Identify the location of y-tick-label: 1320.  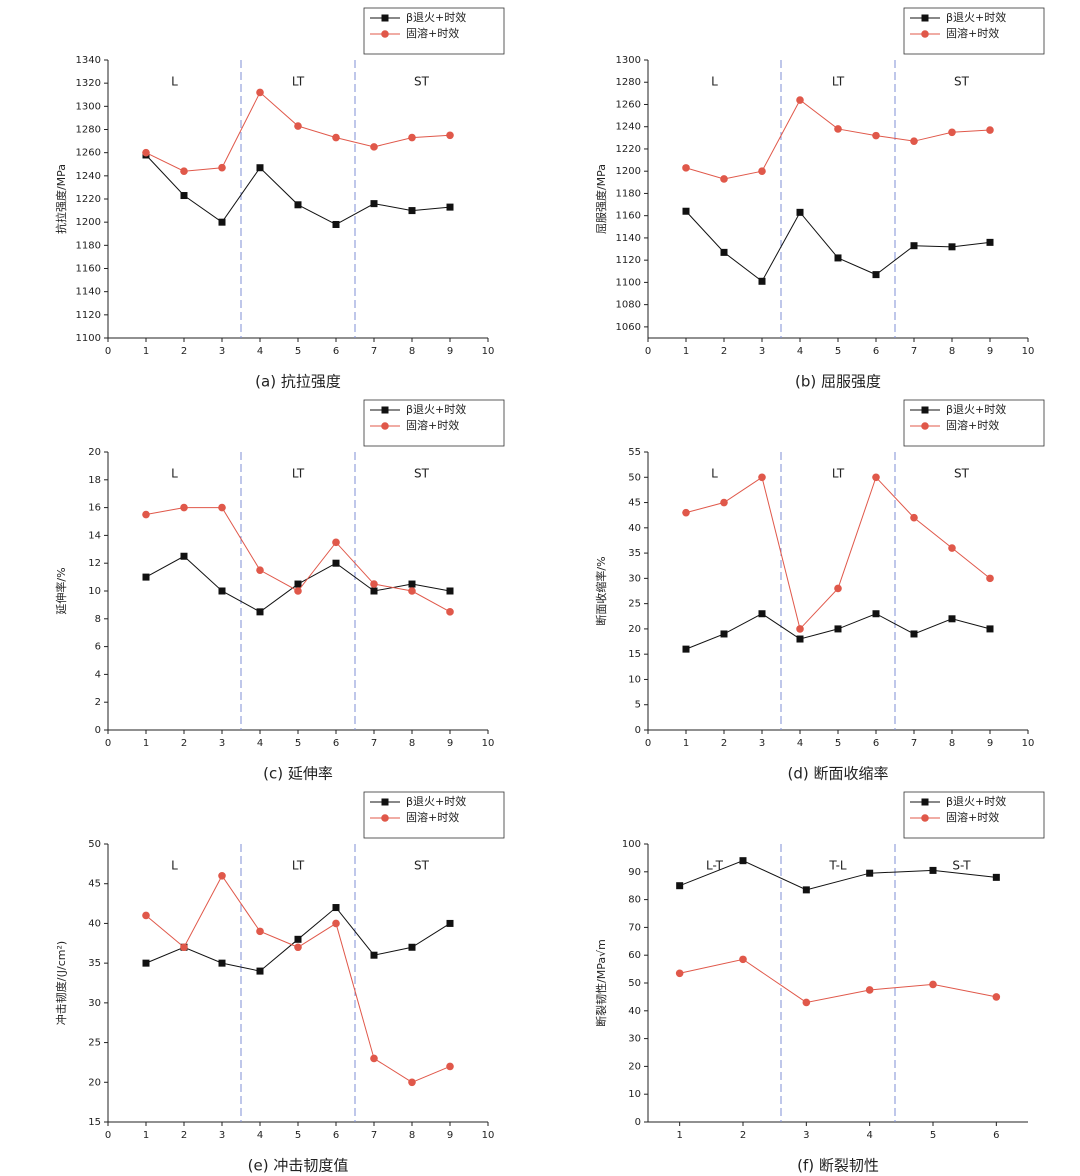
(88, 83).